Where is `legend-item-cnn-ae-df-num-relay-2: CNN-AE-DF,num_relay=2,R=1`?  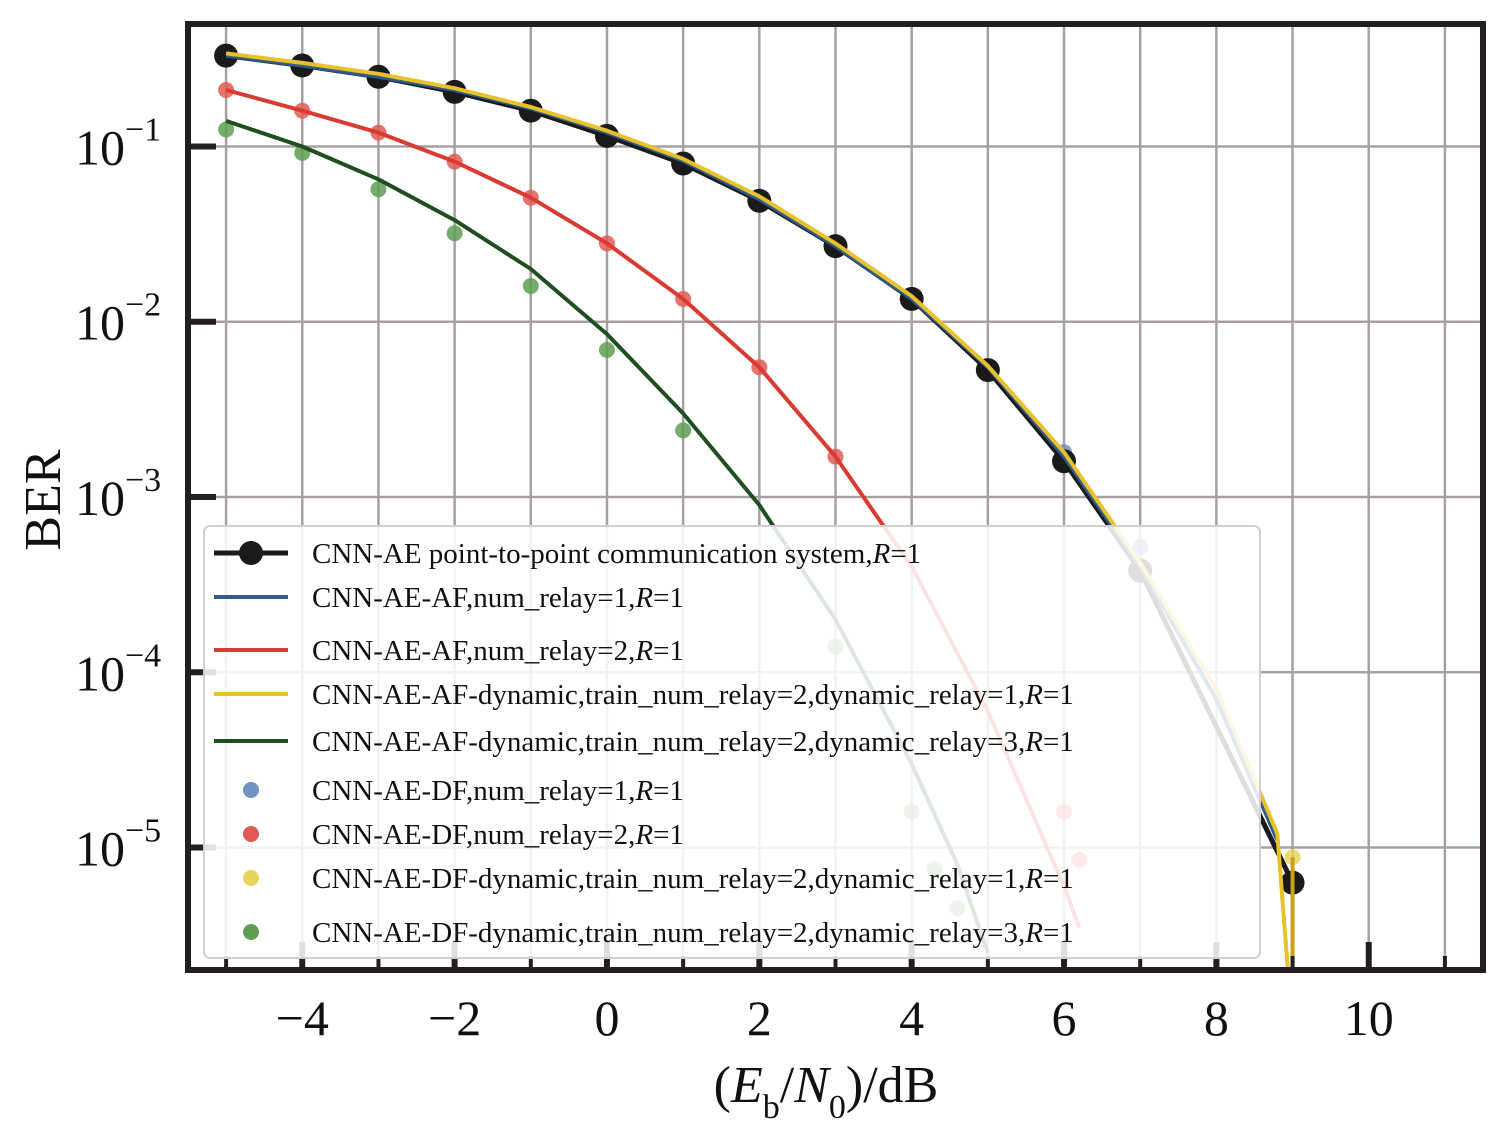 legend-item-cnn-ae-df-num-relay-2: CNN-AE-DF,num_relay=2,R=1 is located at coordinates (463, 835).